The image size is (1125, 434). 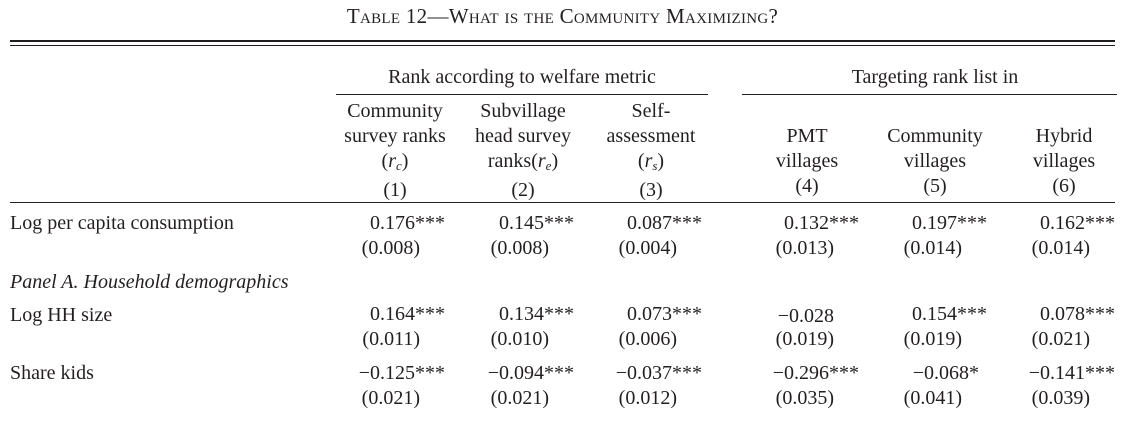 I want to click on column-header-line: Hybrid, so click(x=1064, y=136).